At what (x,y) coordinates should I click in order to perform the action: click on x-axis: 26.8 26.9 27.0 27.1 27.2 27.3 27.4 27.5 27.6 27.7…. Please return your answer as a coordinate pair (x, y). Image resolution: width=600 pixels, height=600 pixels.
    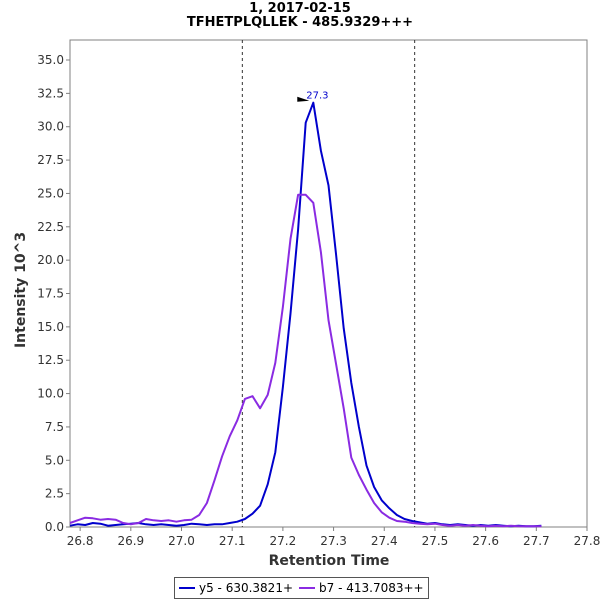
    Looking at the image, I should click on (333, 537).